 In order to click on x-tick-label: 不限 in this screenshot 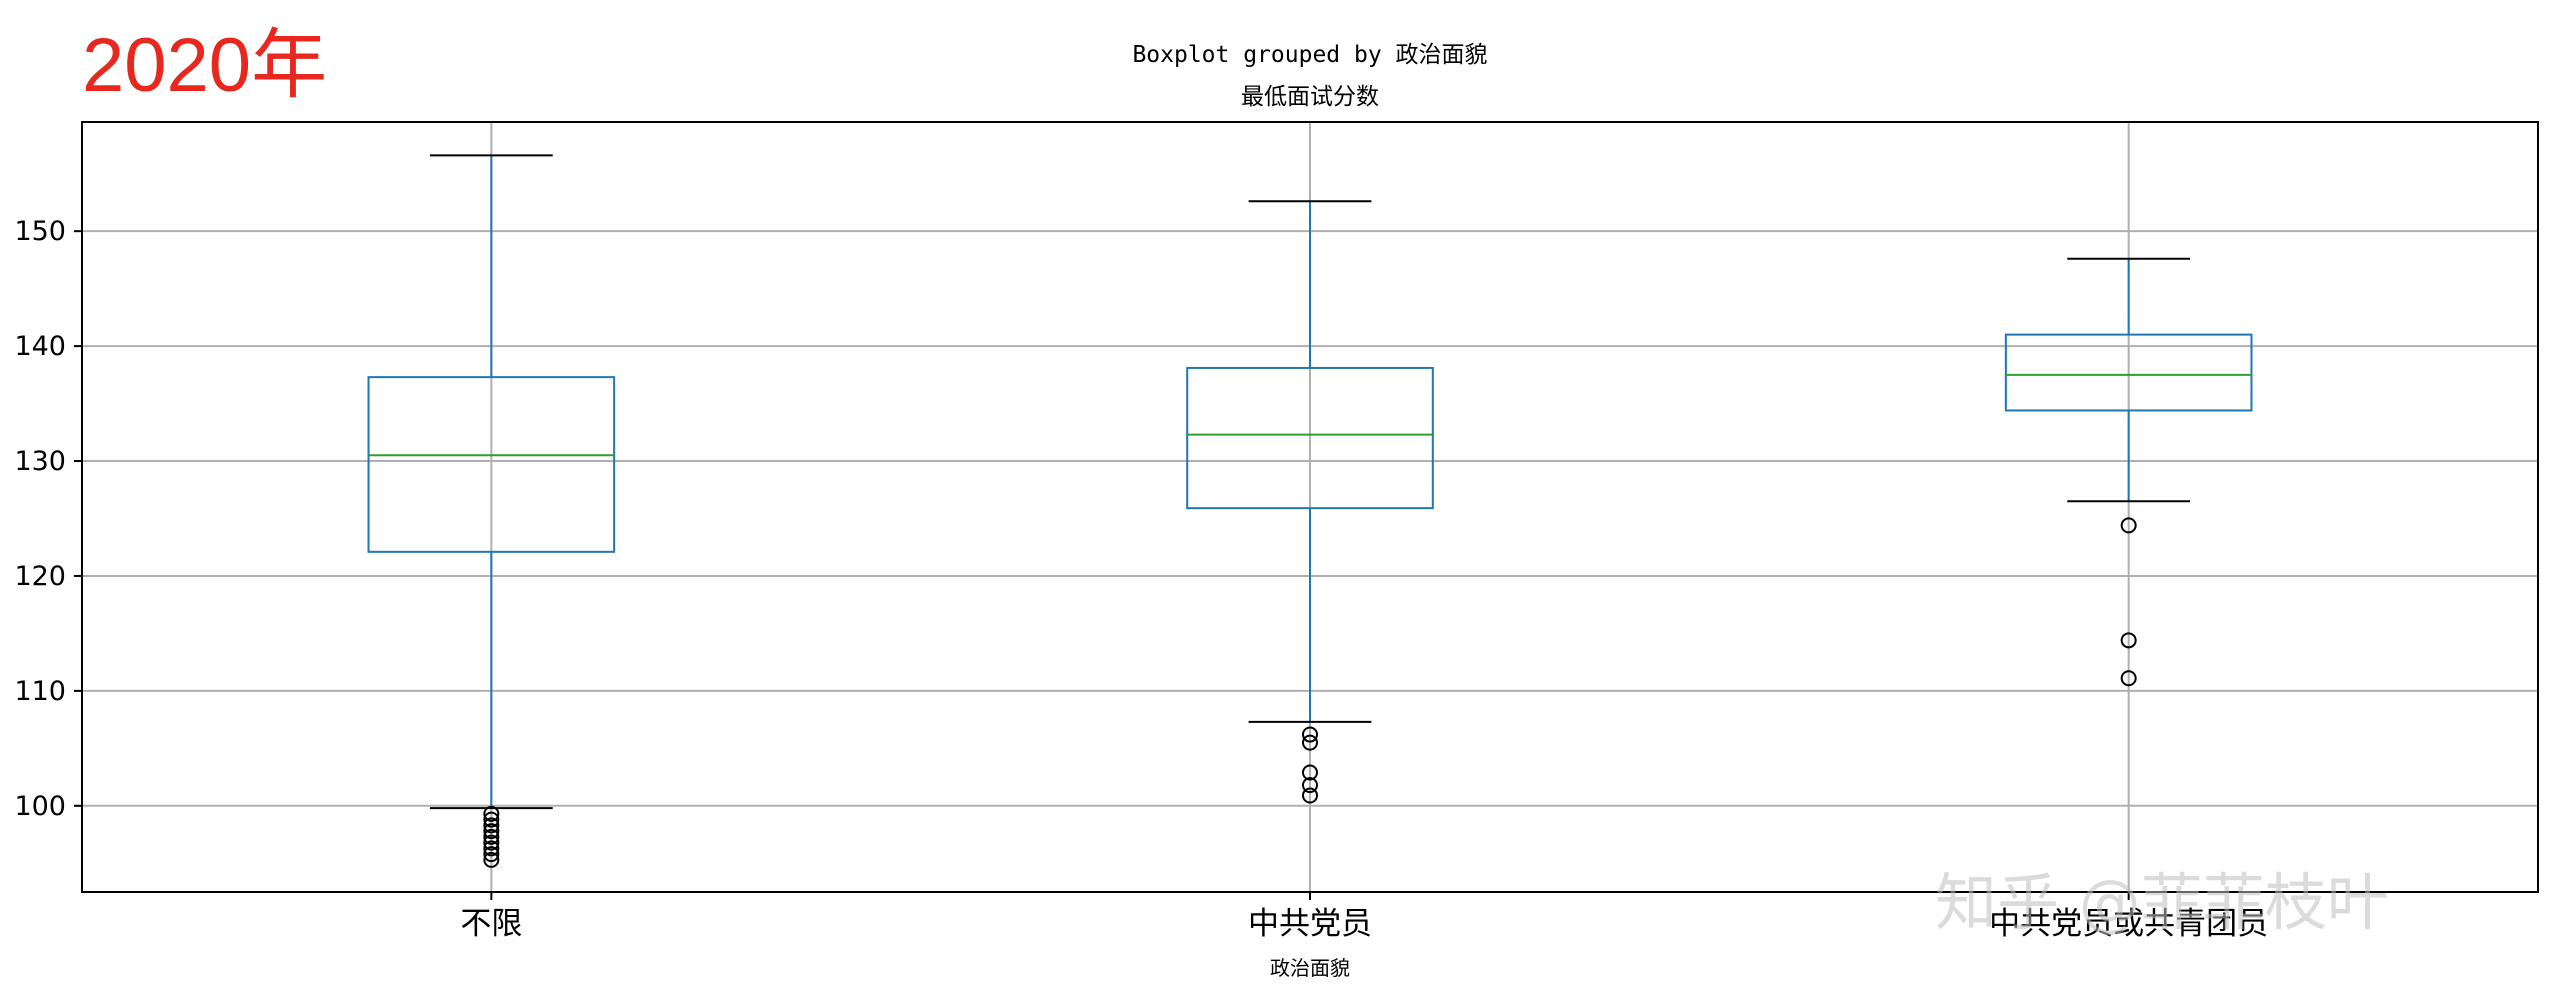, I will do `click(491, 924)`.